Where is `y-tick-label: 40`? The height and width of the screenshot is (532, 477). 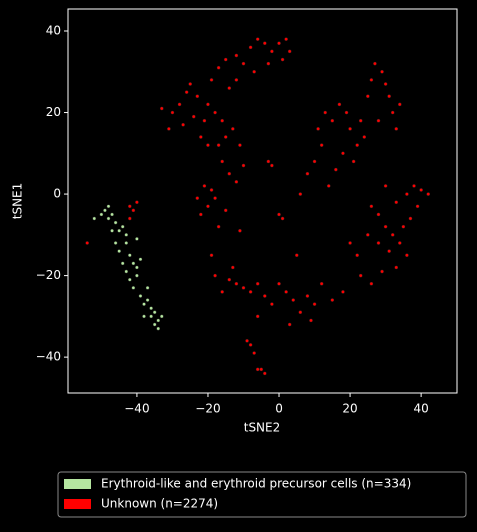 y-tick-label: 40 is located at coordinates (53, 31).